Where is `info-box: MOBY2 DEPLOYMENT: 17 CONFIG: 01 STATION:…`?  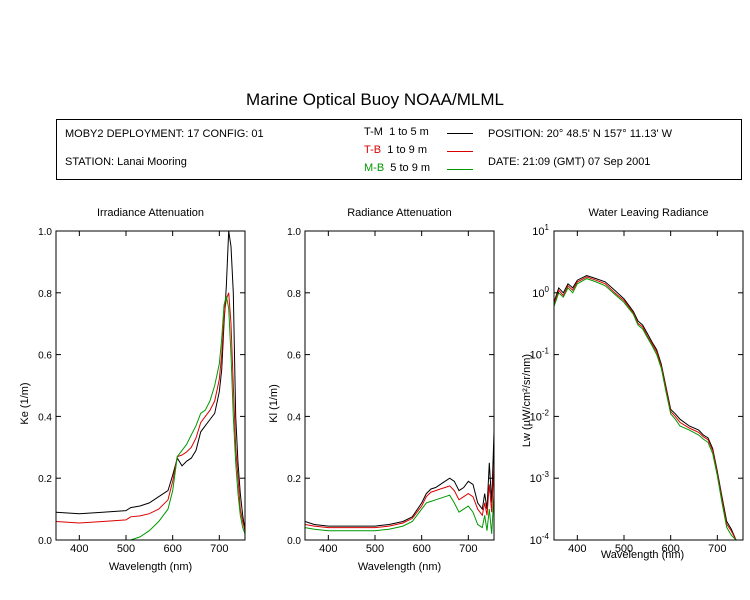 info-box: MOBY2 DEPLOYMENT: 17 CONFIG: 01 STATION:… is located at coordinates (399, 149).